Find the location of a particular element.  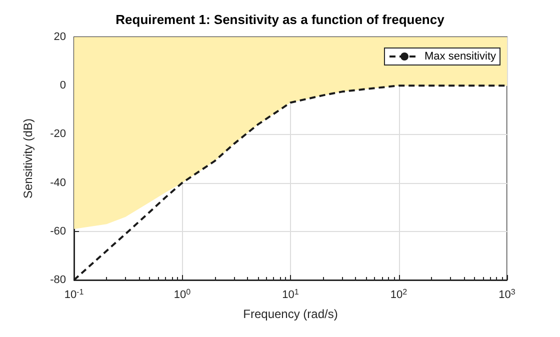

chart-title: Requirement 1: Sensitivity as a function of frequency is located at coordinates (281, 19).